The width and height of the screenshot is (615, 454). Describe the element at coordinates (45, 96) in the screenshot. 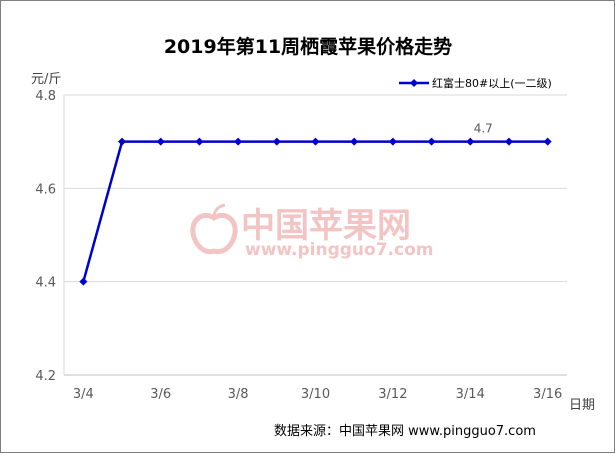

I see `y-tick-label: 4.8` at that location.